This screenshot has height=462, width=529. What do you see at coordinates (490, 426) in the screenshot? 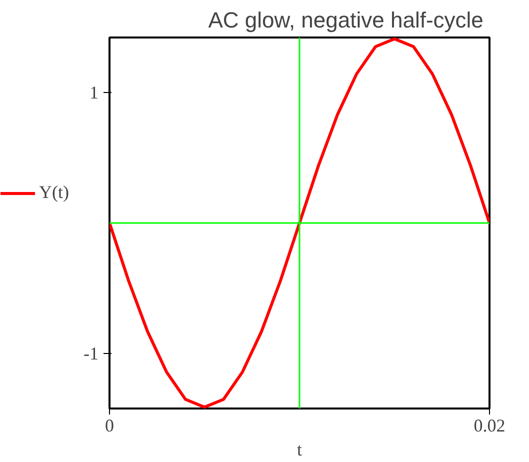
I see `x-tick-label: 0.02` at bounding box center [490, 426].